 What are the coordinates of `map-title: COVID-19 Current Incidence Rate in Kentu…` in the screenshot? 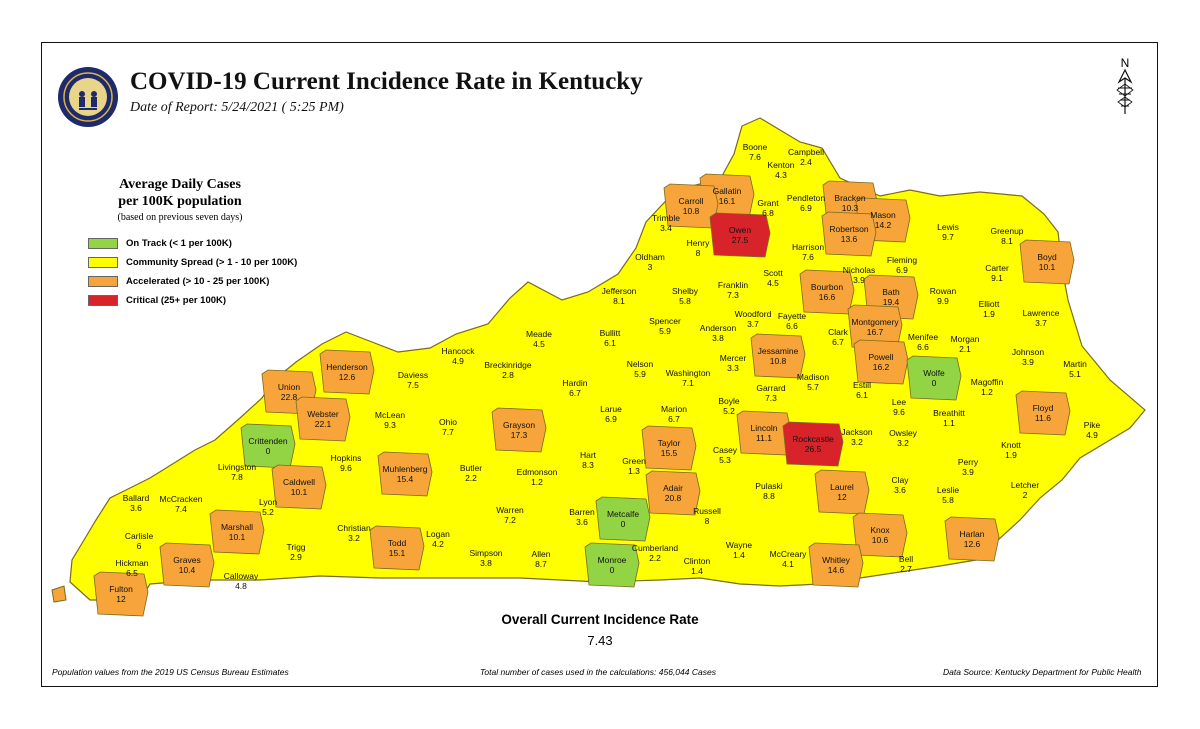 It's located at (386, 81).